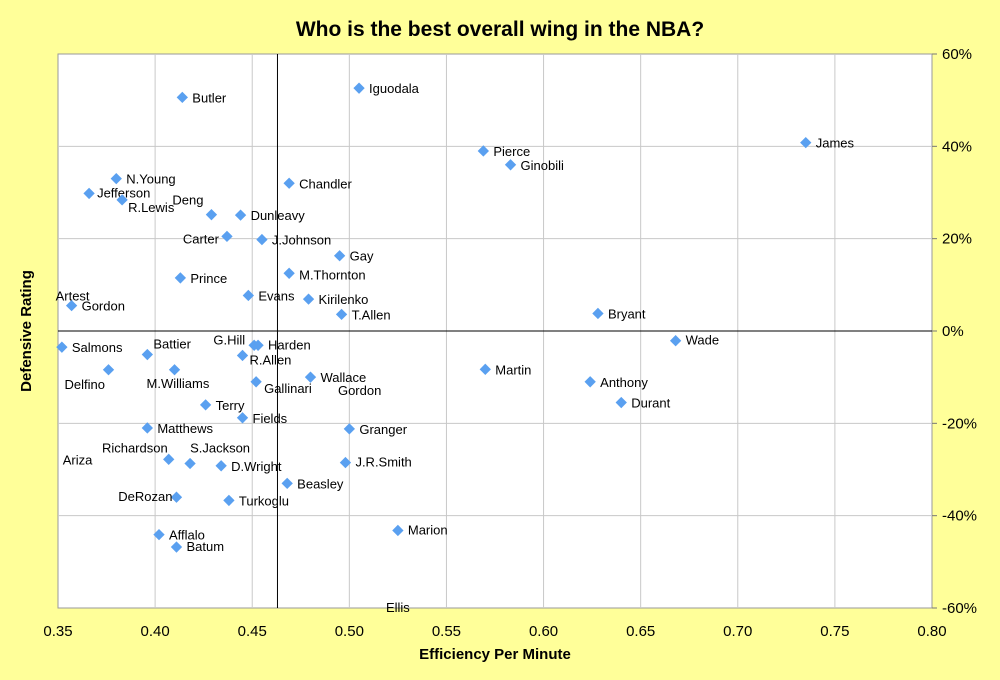 Image resolution: width=1000 pixels, height=680 pixels. What do you see at coordinates (242, 418) in the screenshot?
I see `point-fields-marker` at bounding box center [242, 418].